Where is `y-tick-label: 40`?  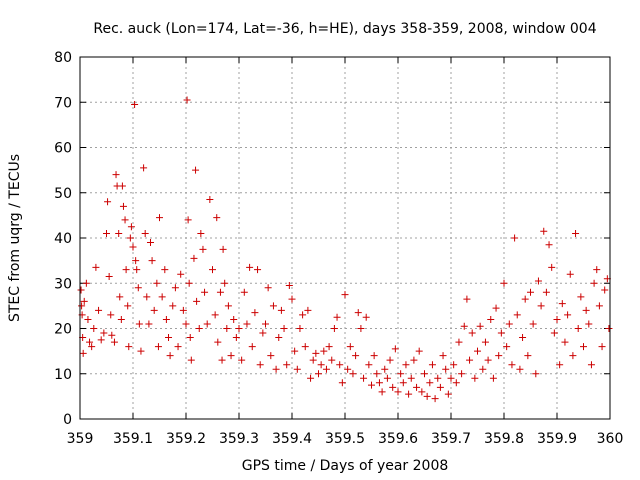 y-tick-label: 40 is located at coordinates (63, 239).